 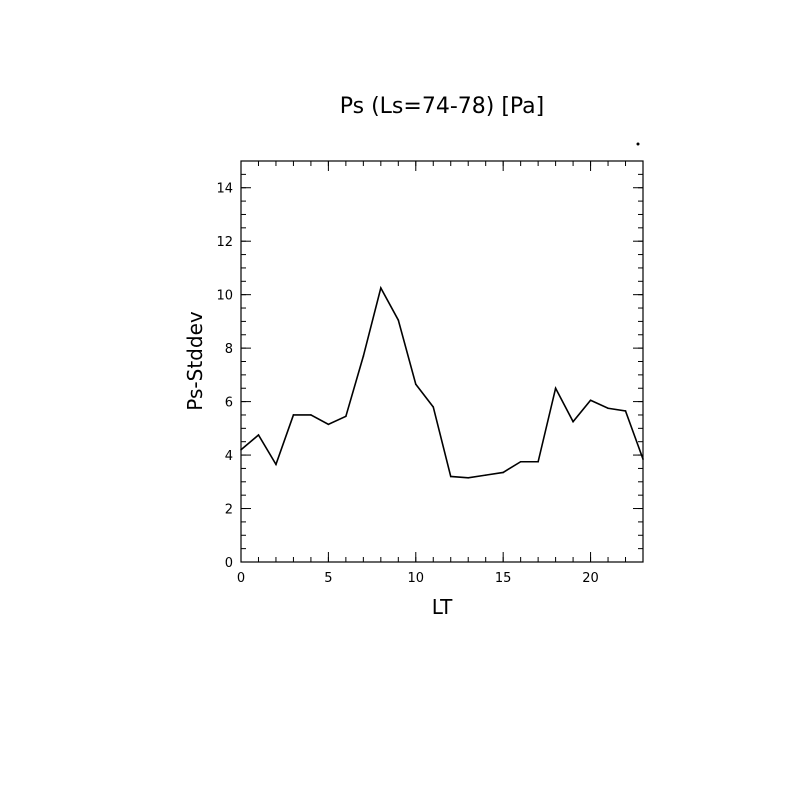 I want to click on y-axis-label: Ps-Stddev, so click(x=195, y=361).